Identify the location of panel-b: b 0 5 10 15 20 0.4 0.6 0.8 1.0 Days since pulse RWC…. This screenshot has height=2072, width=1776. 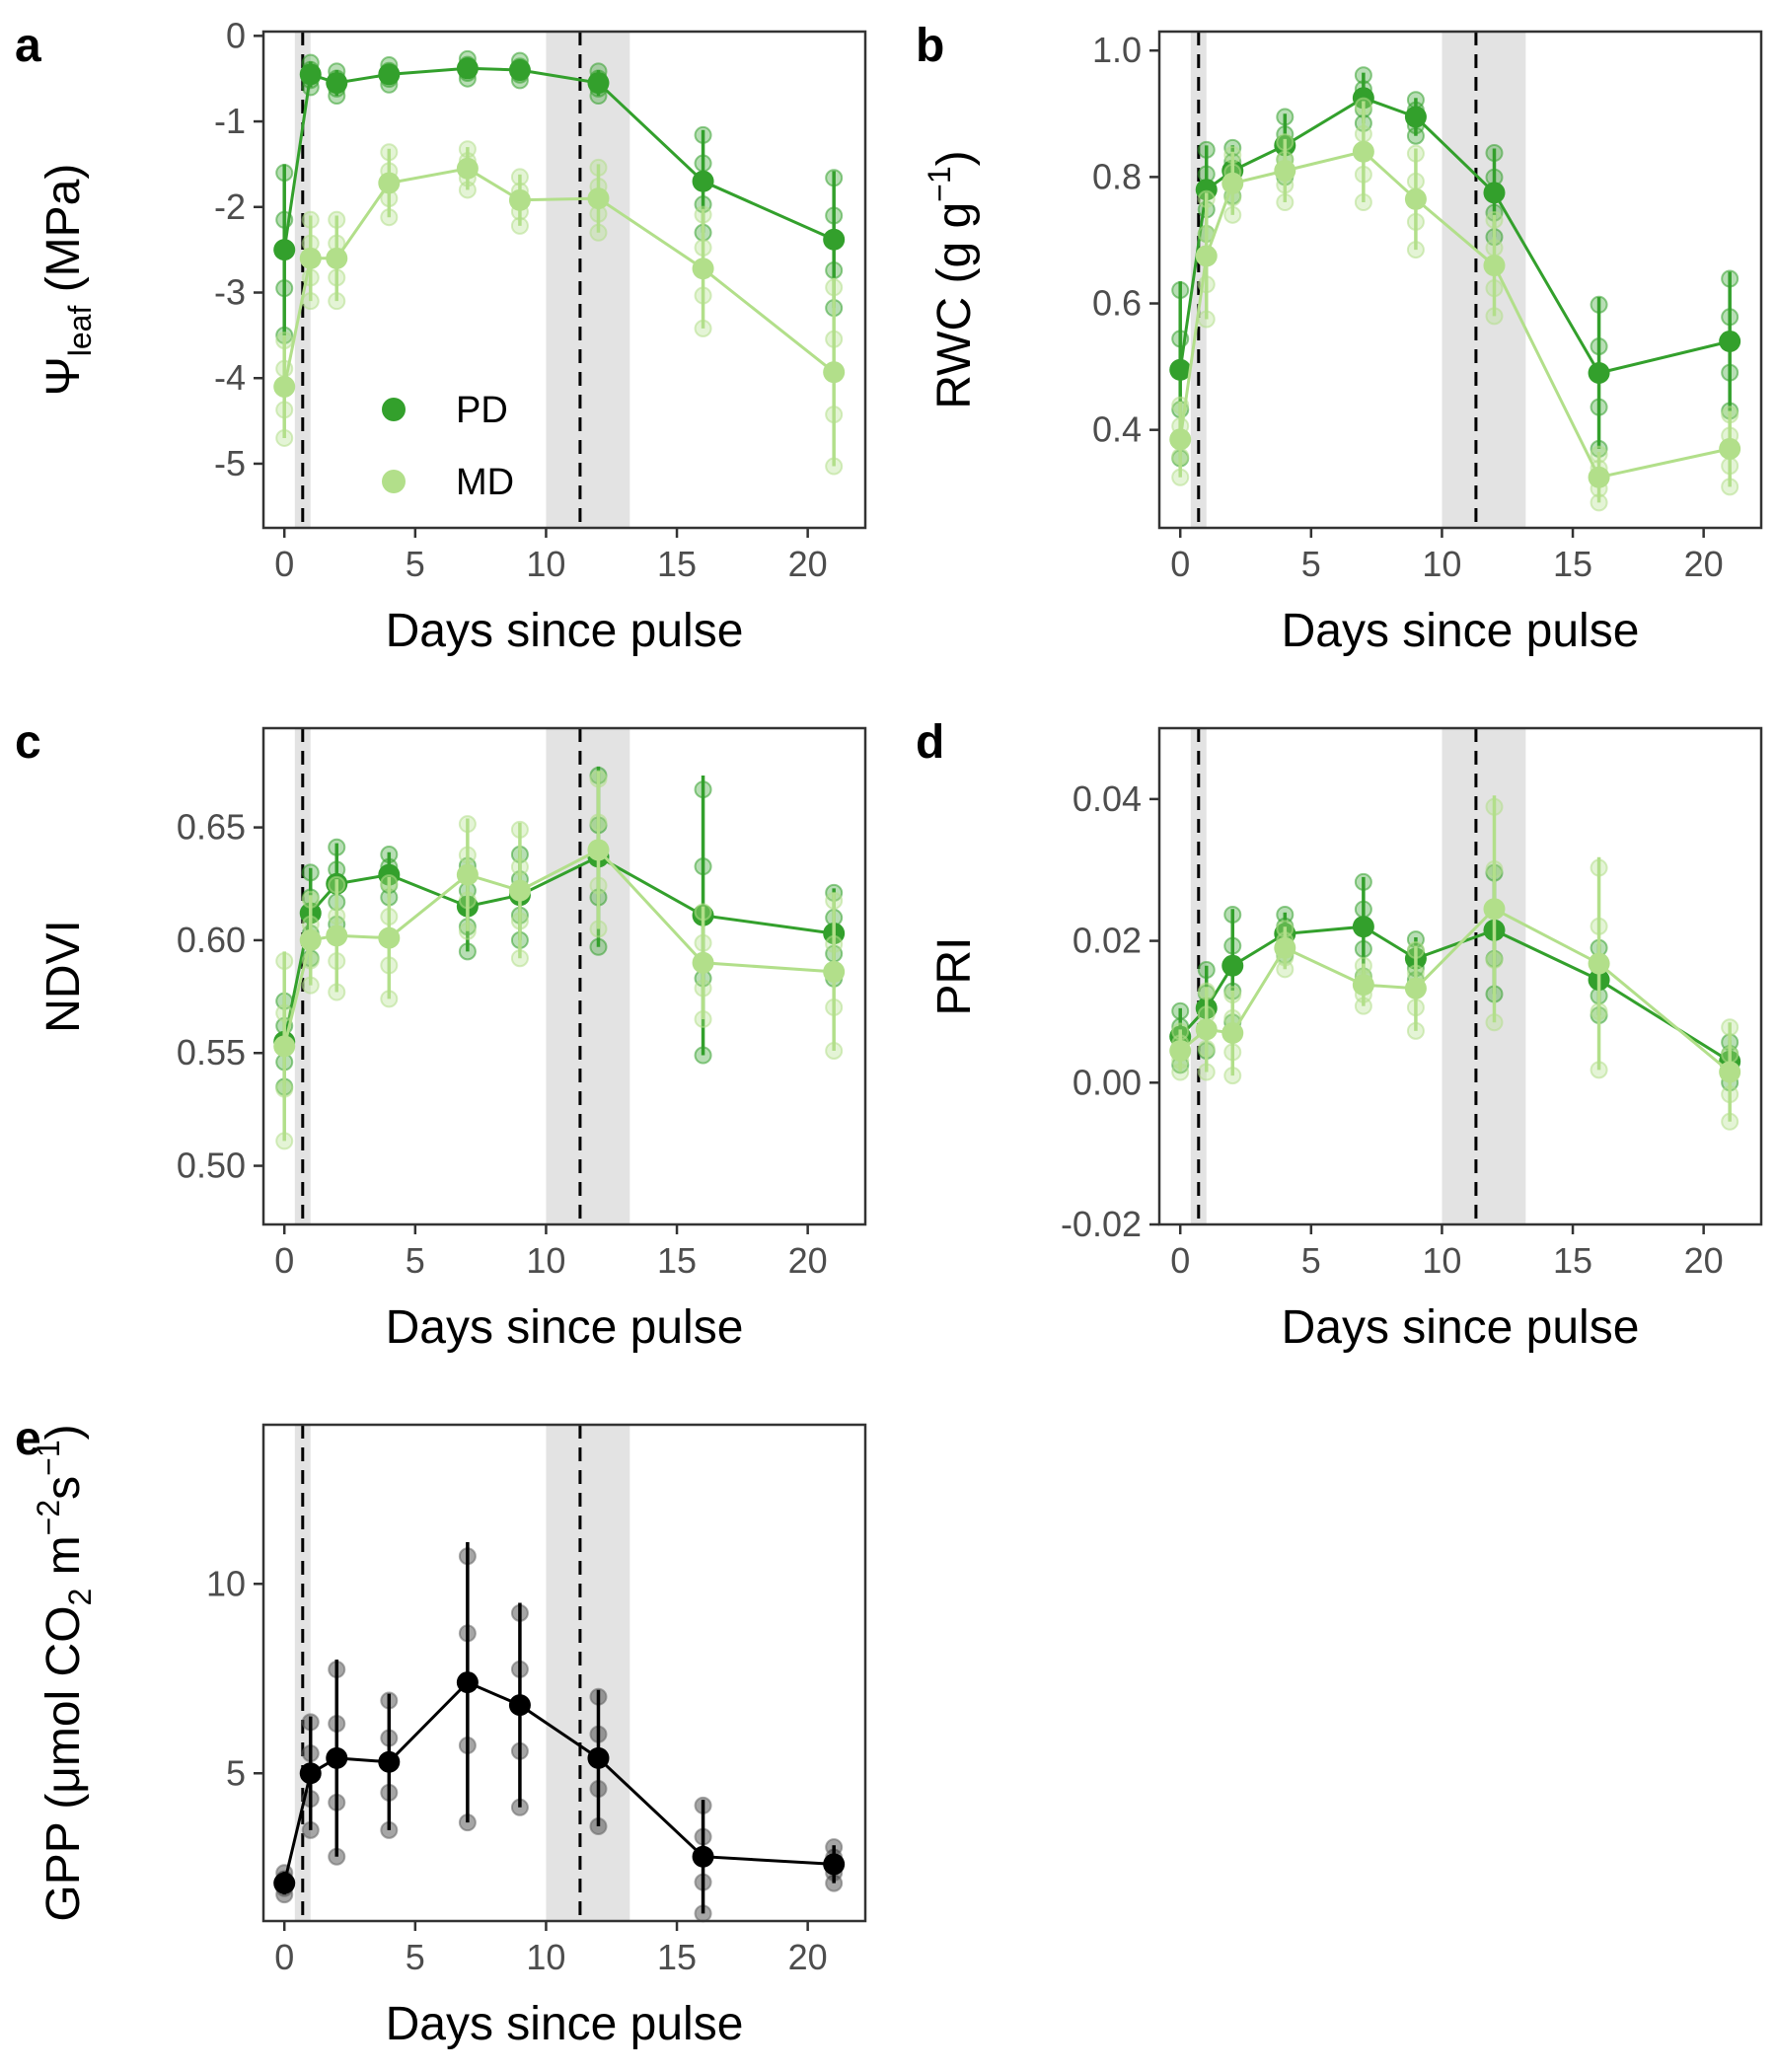
(1340, 339).